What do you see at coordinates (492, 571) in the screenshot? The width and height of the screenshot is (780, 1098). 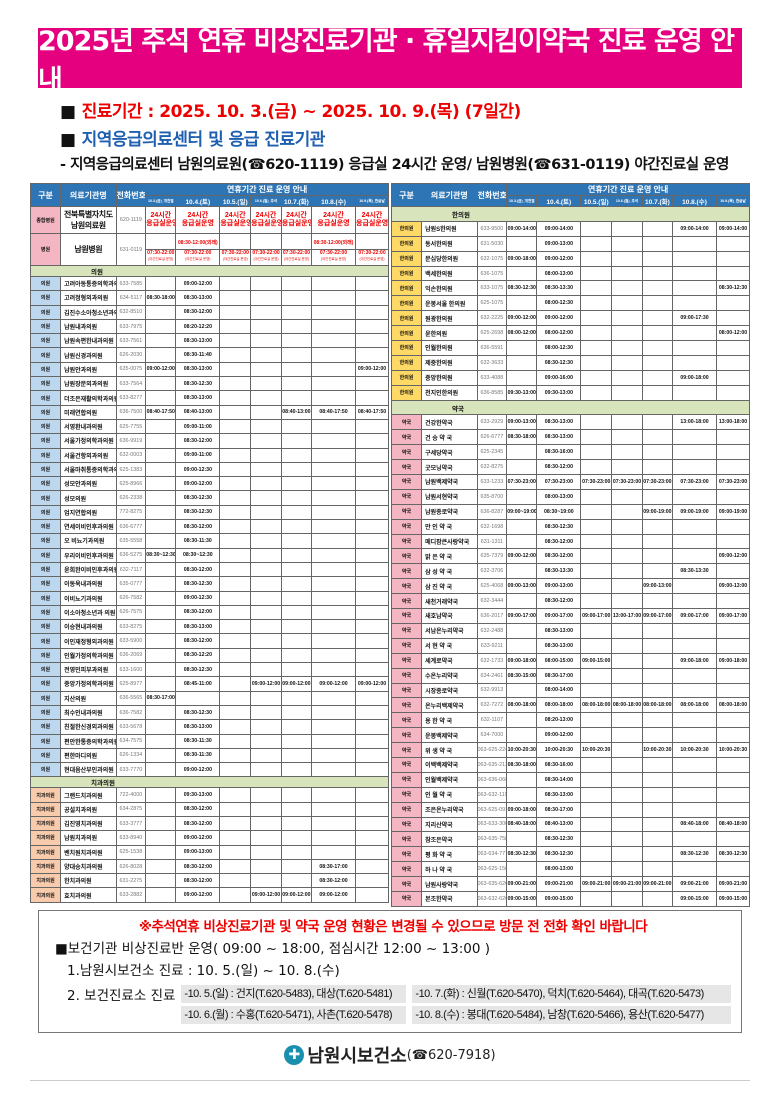 I see `phone-number: 632-3706` at bounding box center [492, 571].